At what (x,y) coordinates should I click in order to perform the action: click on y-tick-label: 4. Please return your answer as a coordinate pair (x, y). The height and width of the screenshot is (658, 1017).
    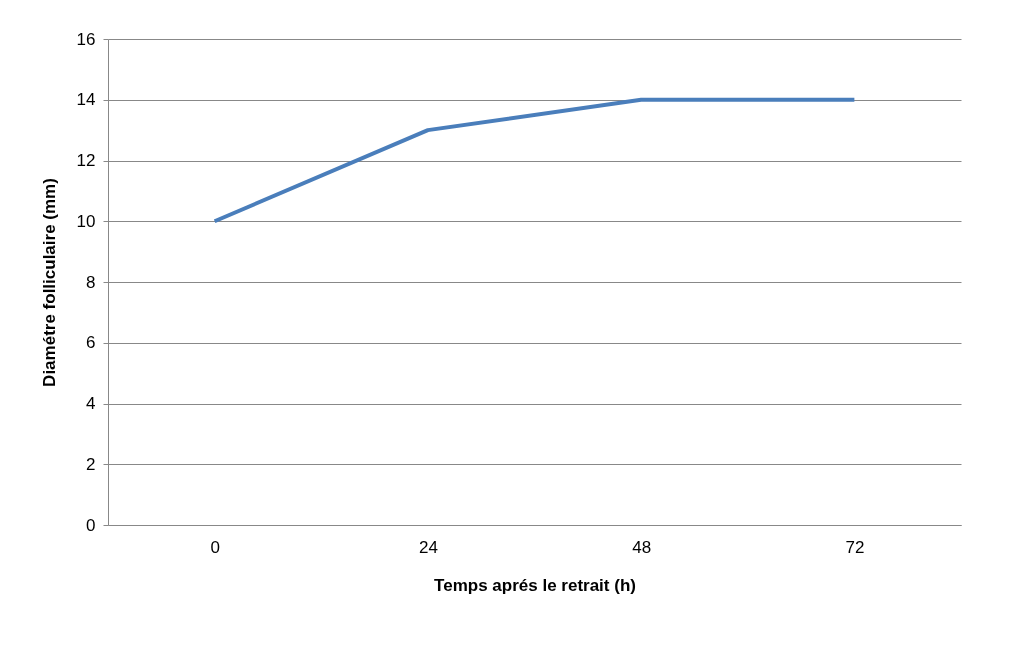
    Looking at the image, I should click on (91, 403).